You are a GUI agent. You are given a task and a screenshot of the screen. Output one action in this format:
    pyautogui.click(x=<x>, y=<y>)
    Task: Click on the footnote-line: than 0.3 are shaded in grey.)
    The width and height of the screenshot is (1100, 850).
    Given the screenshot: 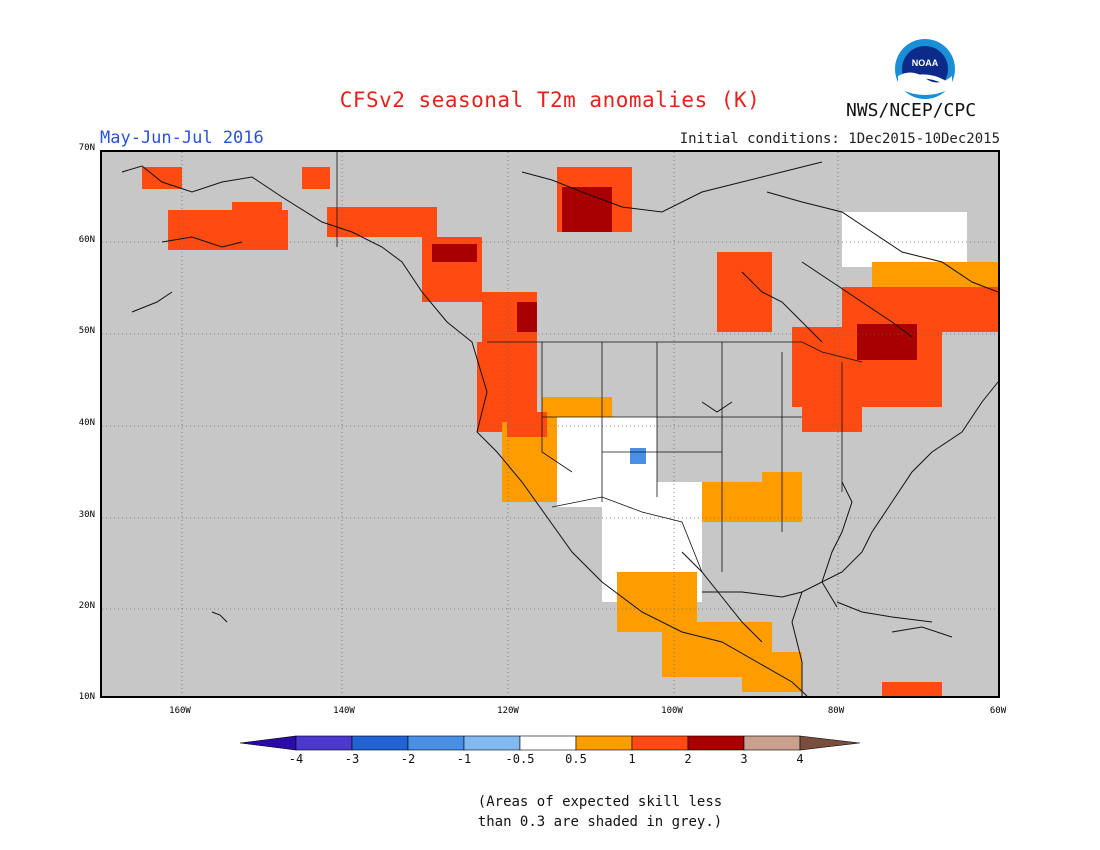 What is the action you would take?
    pyautogui.click(x=600, y=822)
    